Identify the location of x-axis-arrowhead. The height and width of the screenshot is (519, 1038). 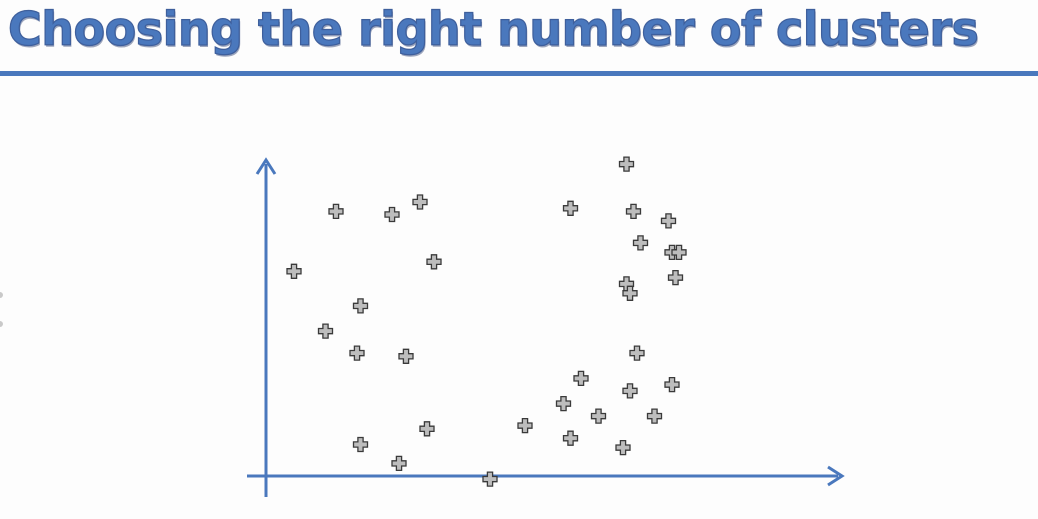
(836, 476).